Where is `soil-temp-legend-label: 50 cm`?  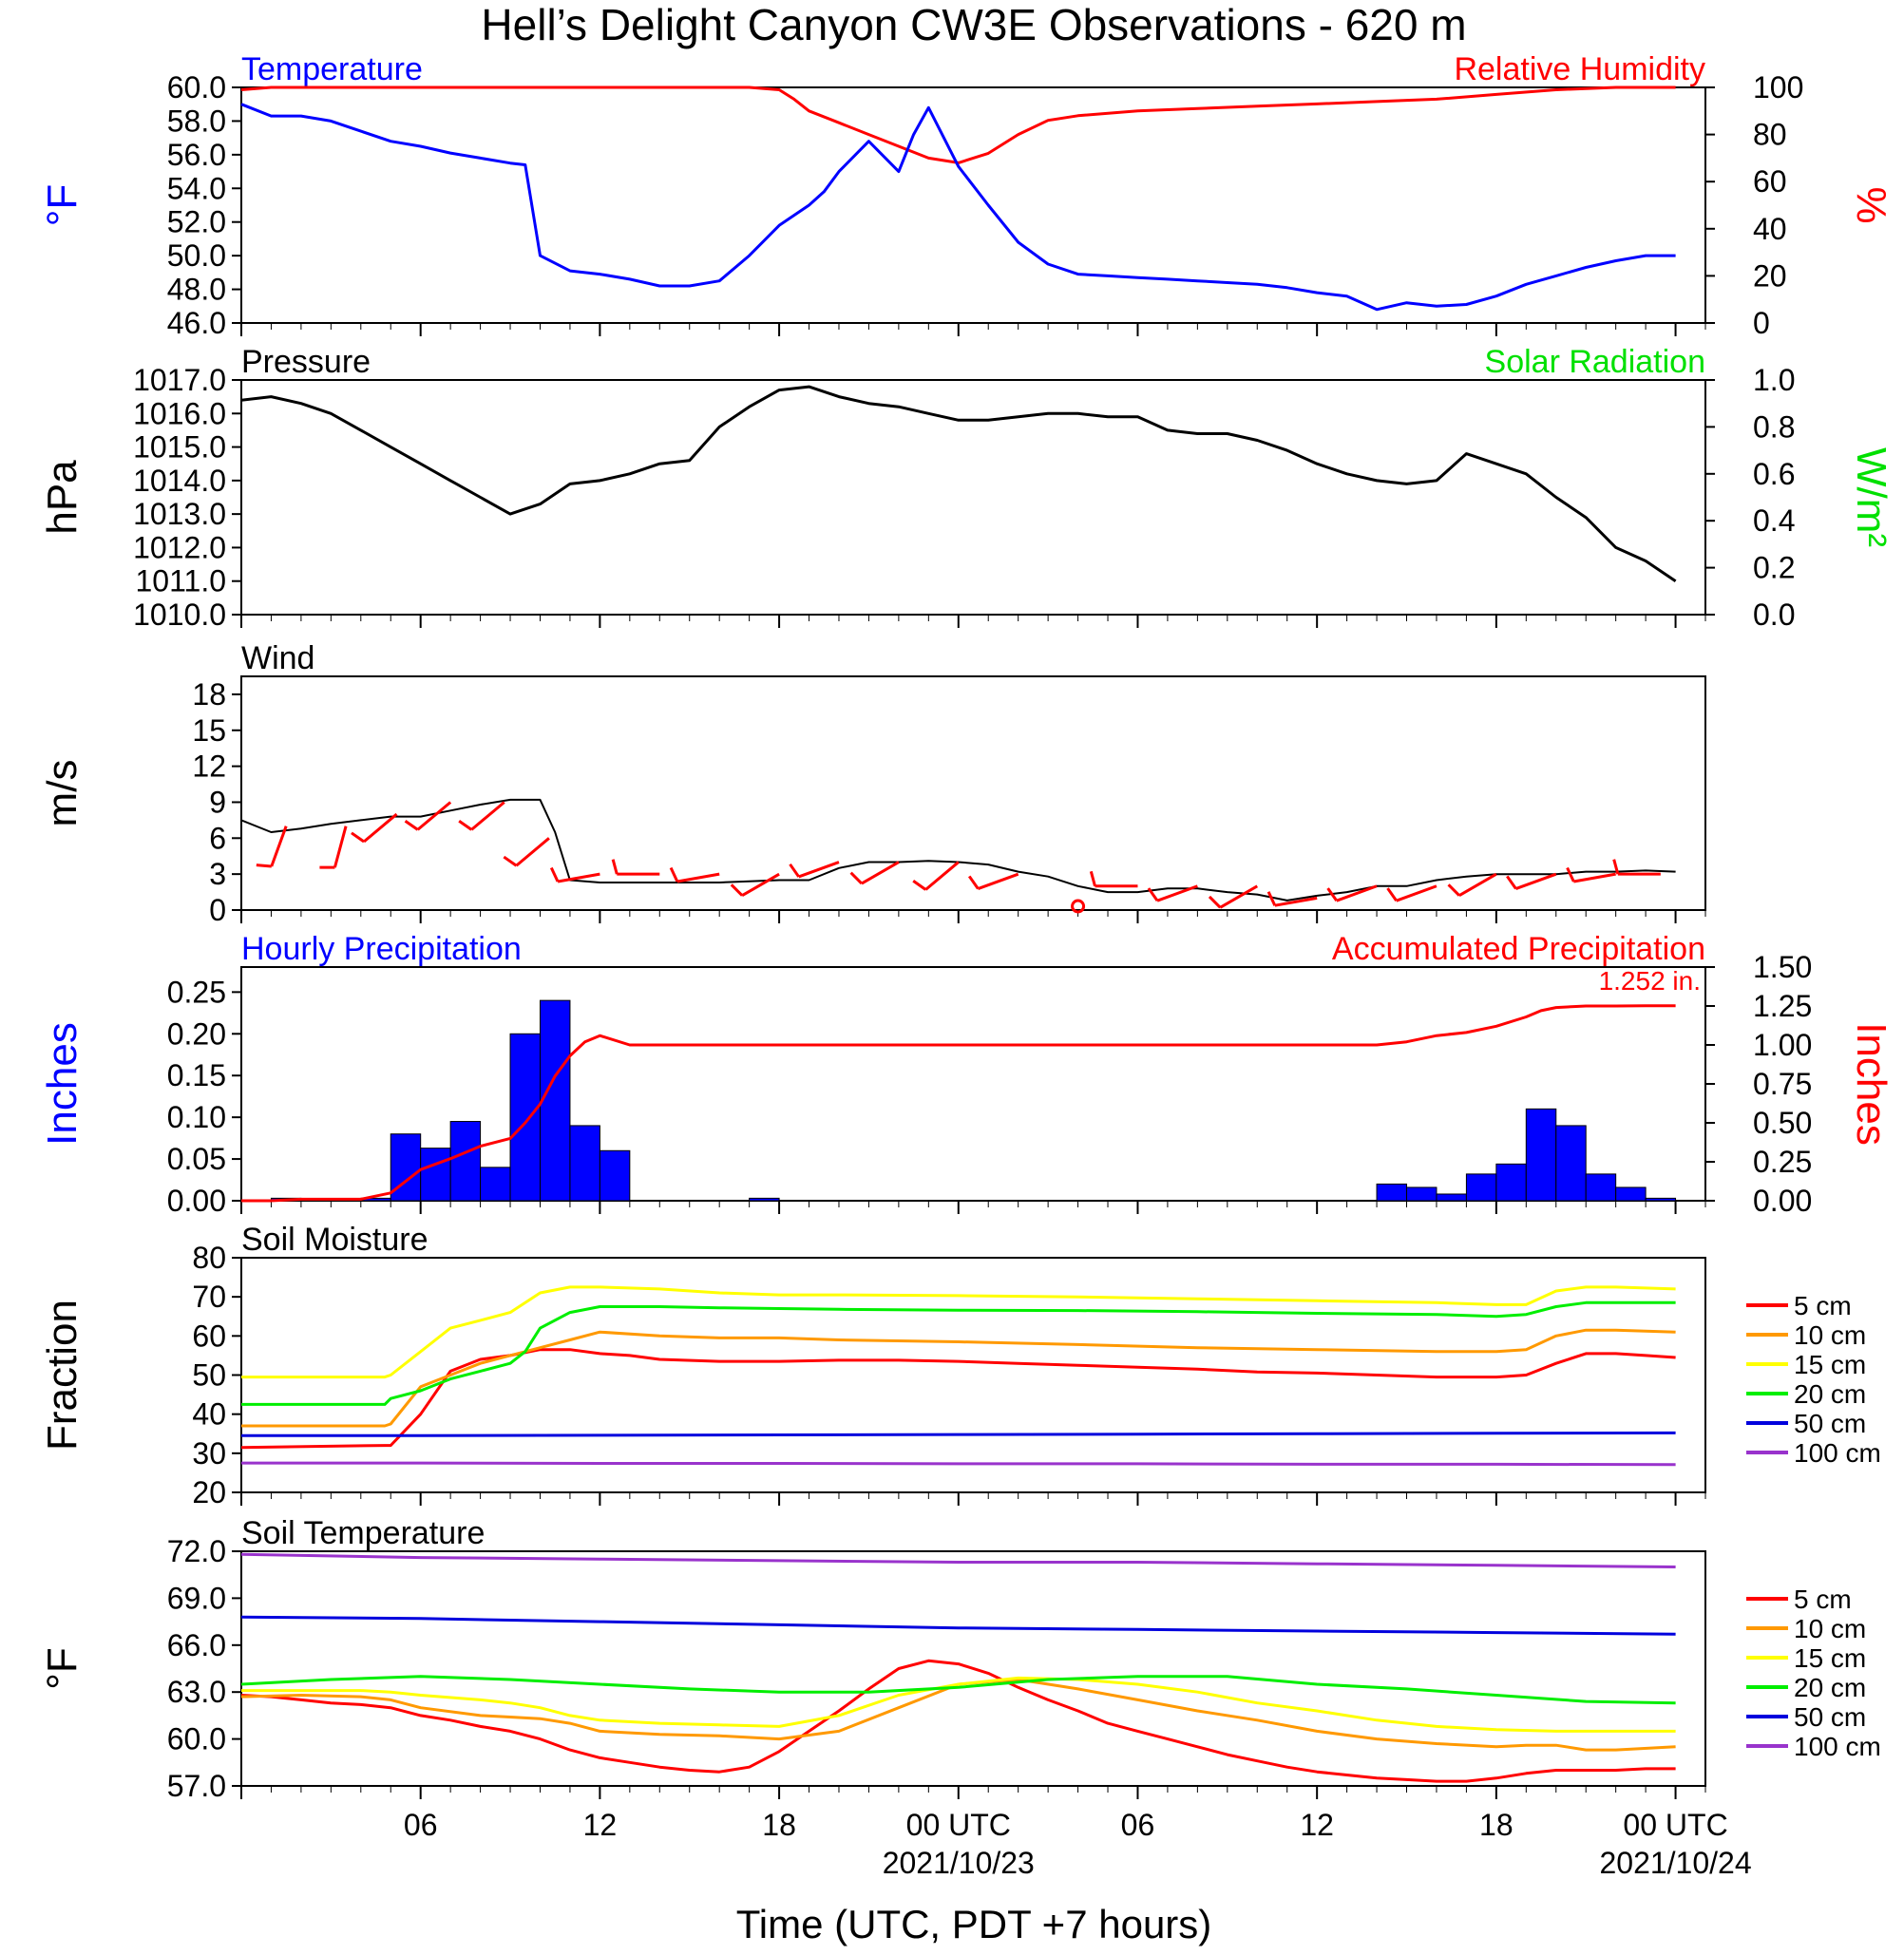 soil-temp-legend-label: 50 cm is located at coordinates (1830, 1717).